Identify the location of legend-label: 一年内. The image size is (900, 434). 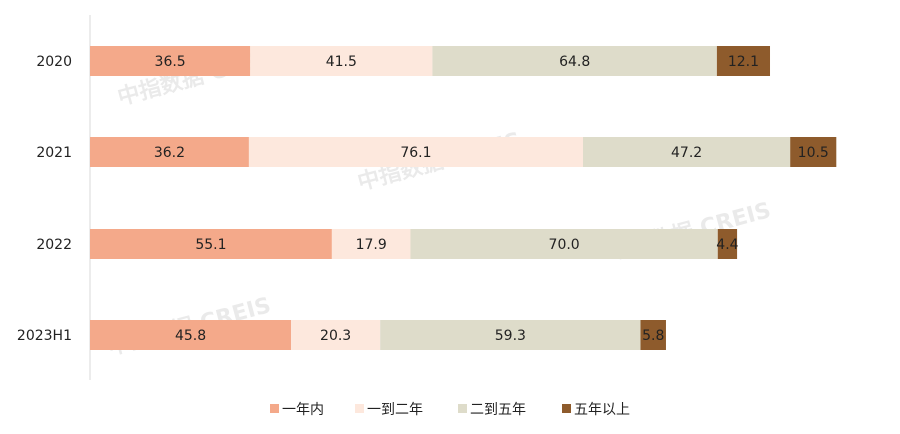
(303, 410).